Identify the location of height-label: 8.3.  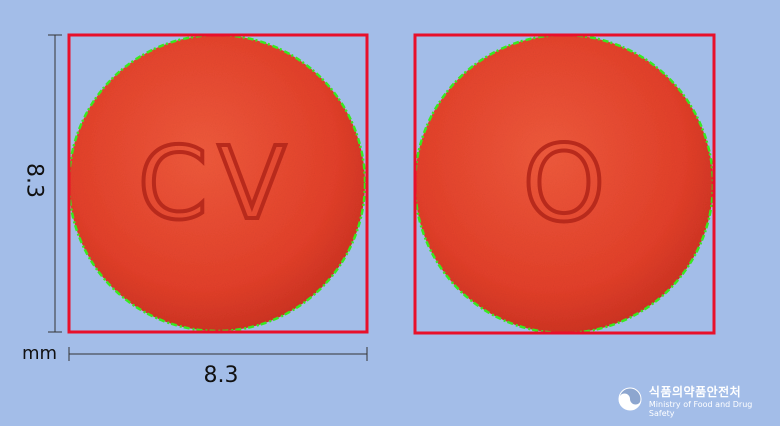
(34, 180).